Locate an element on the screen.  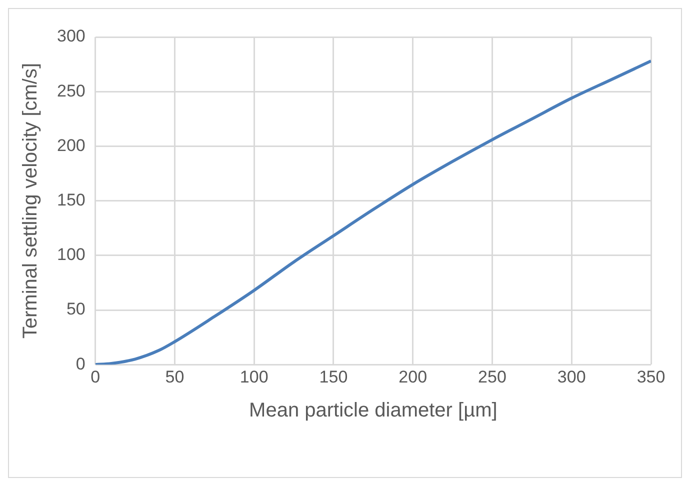
y-tick-label: 50 is located at coordinates (76, 309).